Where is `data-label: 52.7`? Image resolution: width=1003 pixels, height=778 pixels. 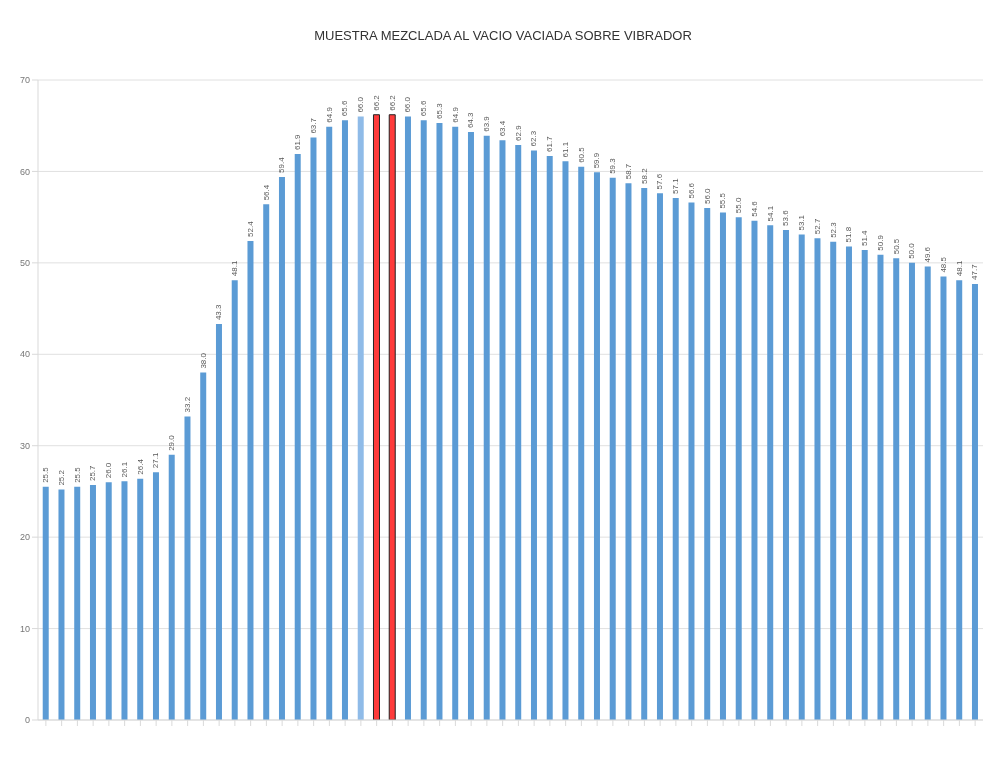
data-label: 52.7 is located at coordinates (817, 226).